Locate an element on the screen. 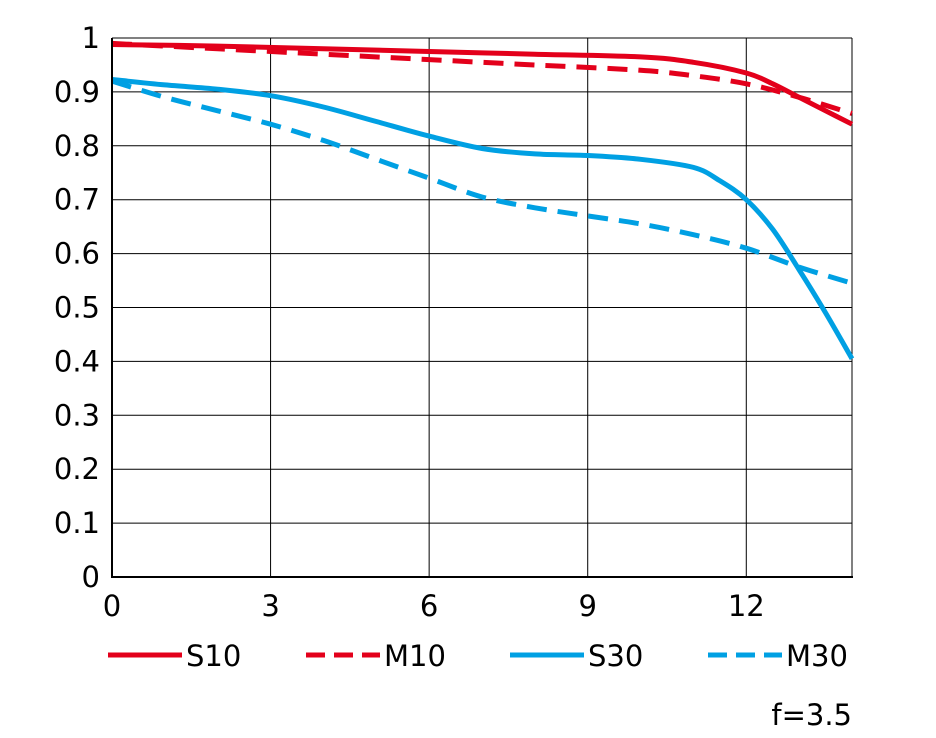 The height and width of the screenshot is (738, 936). x-tick-label: 9 is located at coordinates (587, 606).